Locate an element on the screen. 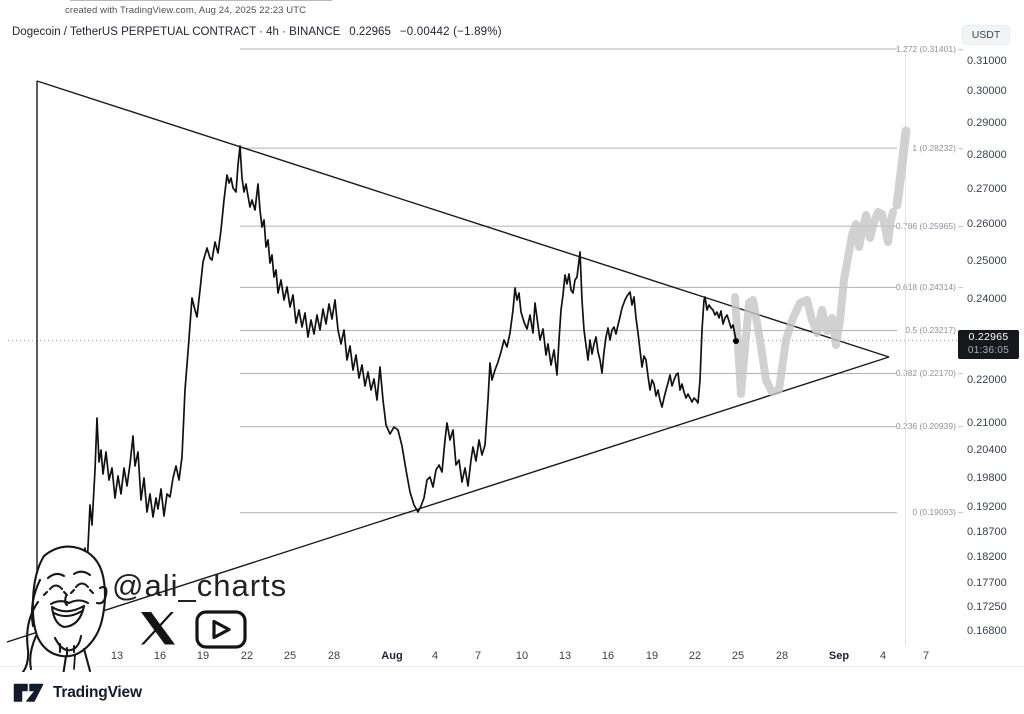  top-hairline is located at coordinates (201, 0).